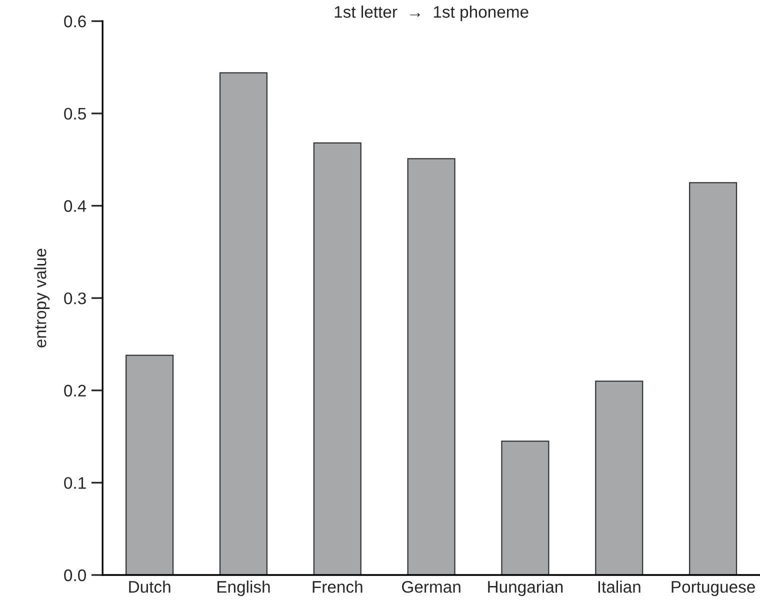 The image size is (760, 604). I want to click on x-tick-label: Dutch, so click(149, 586).